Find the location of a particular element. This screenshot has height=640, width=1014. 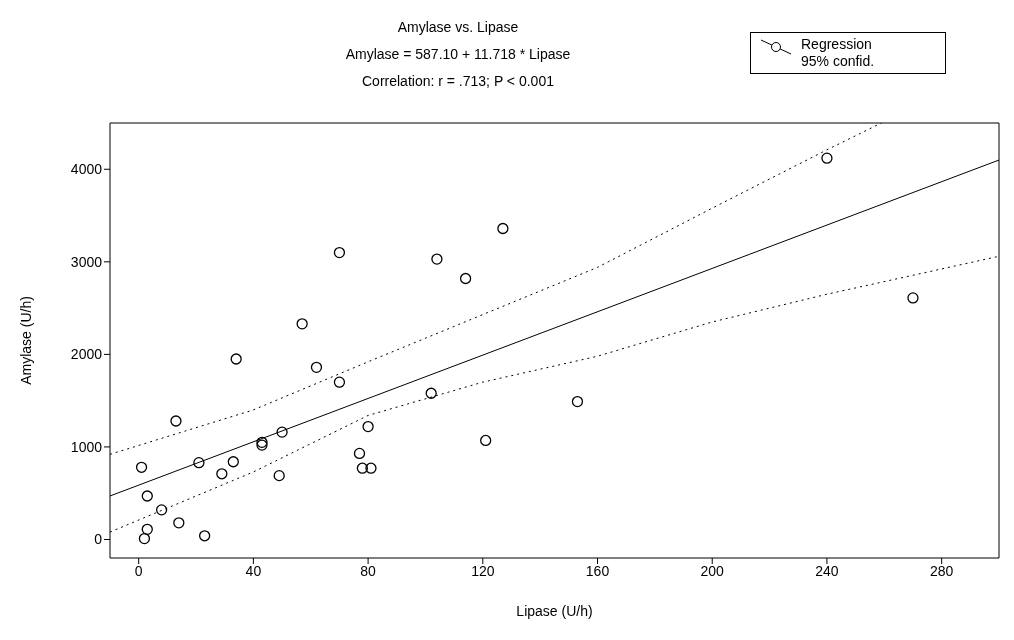

x-tick-label: 200 is located at coordinates (712, 570).